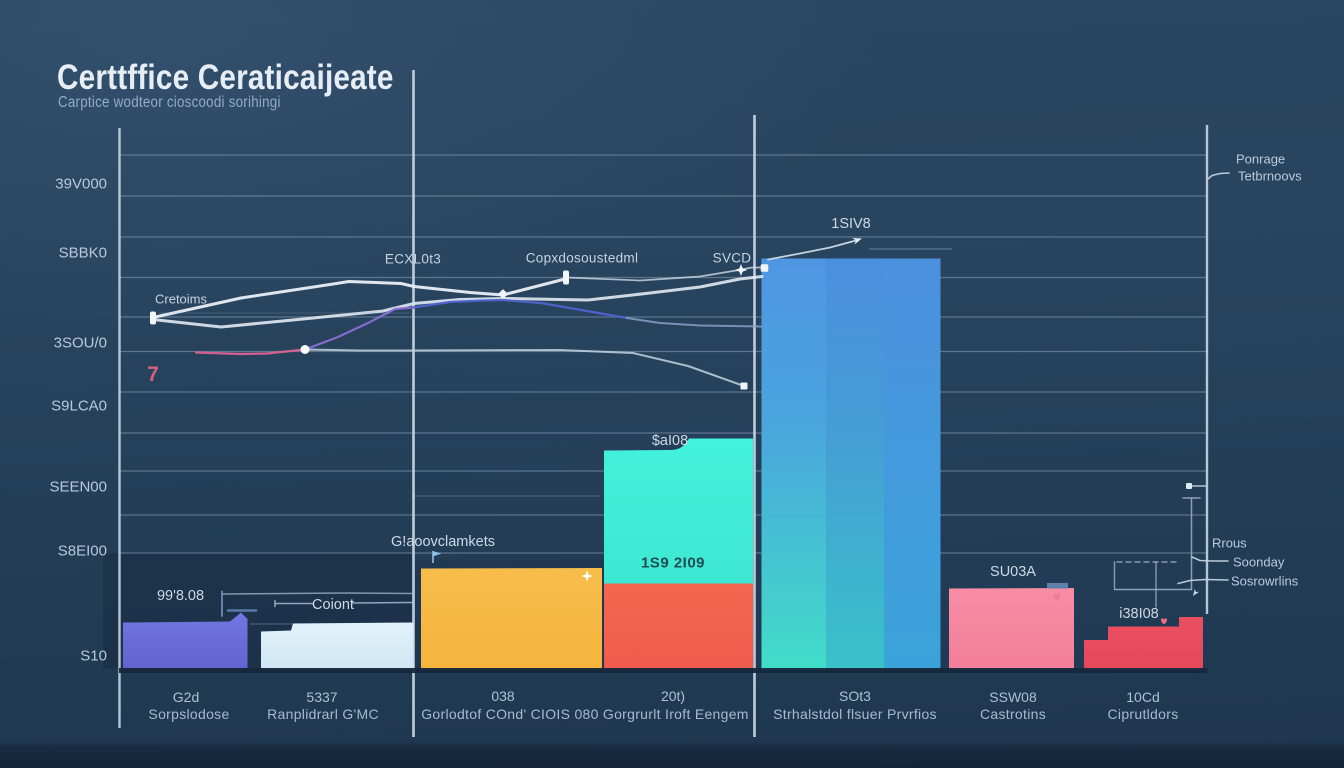  Describe the element at coordinates (1203, 581) in the screenshot. I see `callout-sosrow-elbow` at that location.